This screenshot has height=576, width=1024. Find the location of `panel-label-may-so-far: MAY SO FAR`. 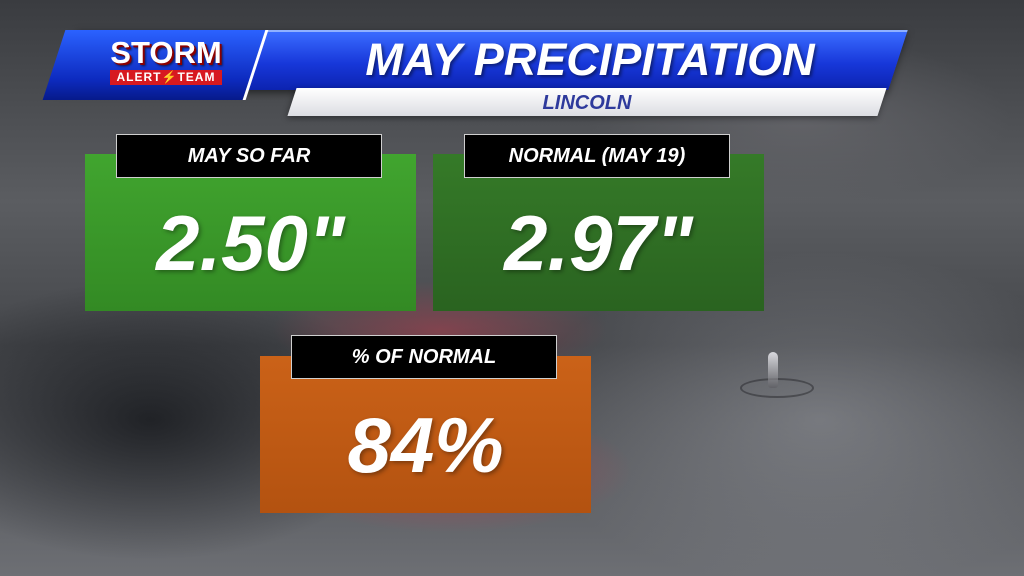

panel-label-may-so-far: MAY SO FAR is located at coordinates (249, 156).